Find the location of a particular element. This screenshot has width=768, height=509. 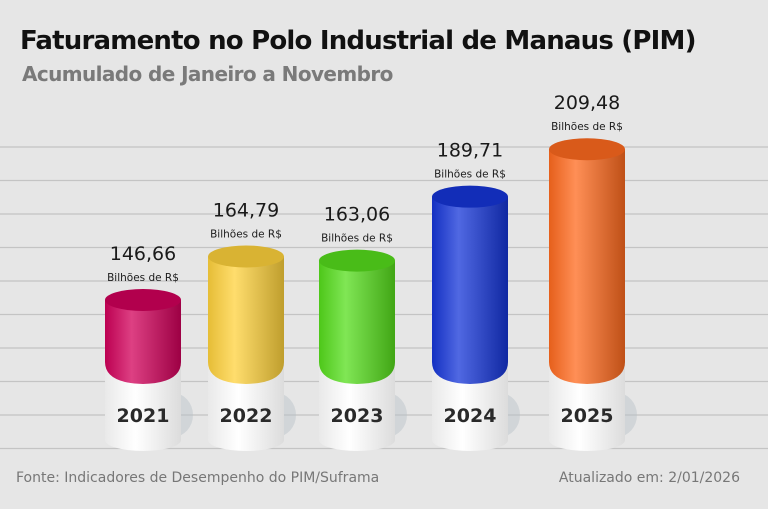

year-label: 2025 is located at coordinates (587, 416).